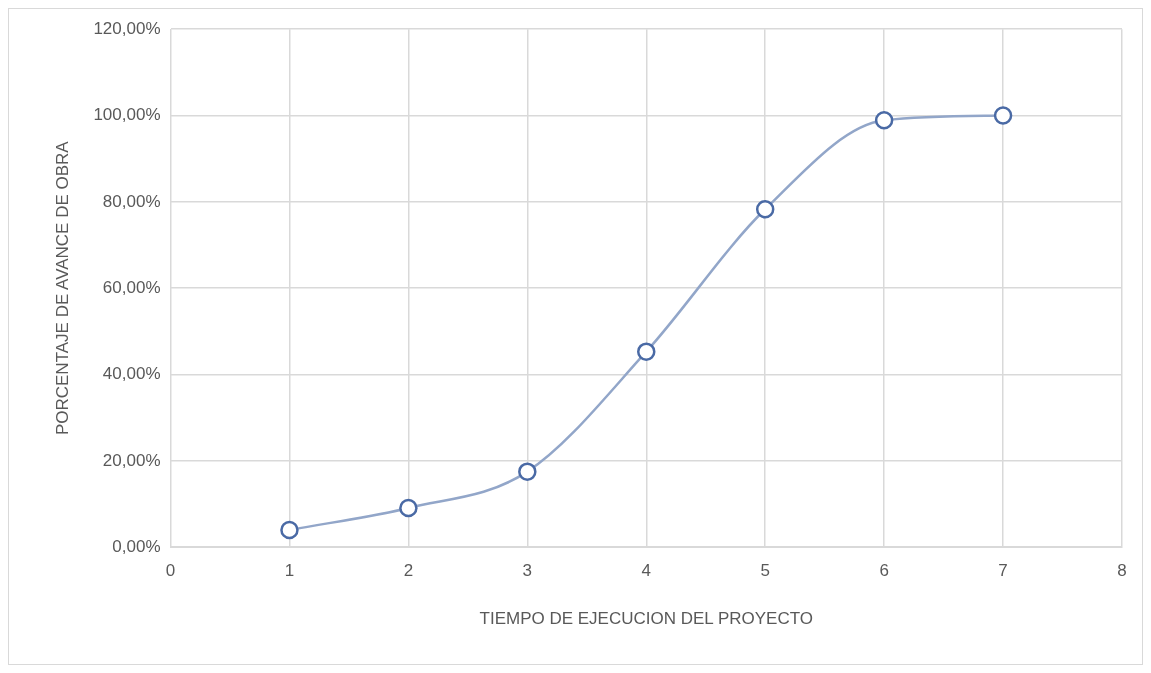 Image resolution: width=1151 pixels, height=673 pixels. I want to click on y-tick-label: 20,00%, so click(131, 460).